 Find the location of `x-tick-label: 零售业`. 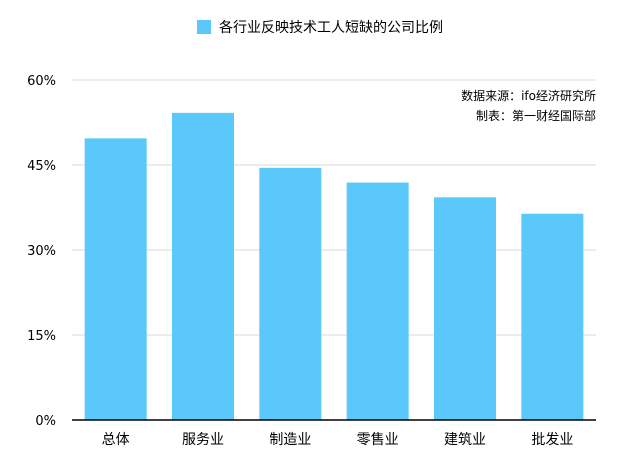

x-tick-label: 零售业 is located at coordinates (378, 440).